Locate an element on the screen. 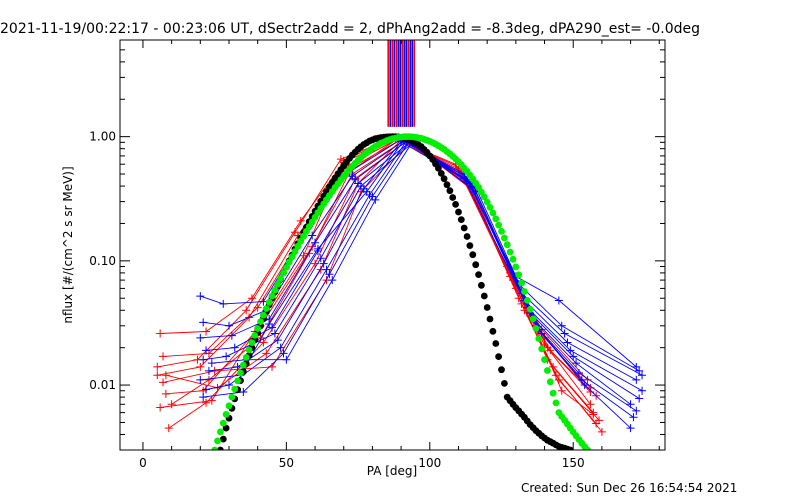 This screenshot has width=800, height=500. y-tick-label: 1.00 is located at coordinates (102, 137).